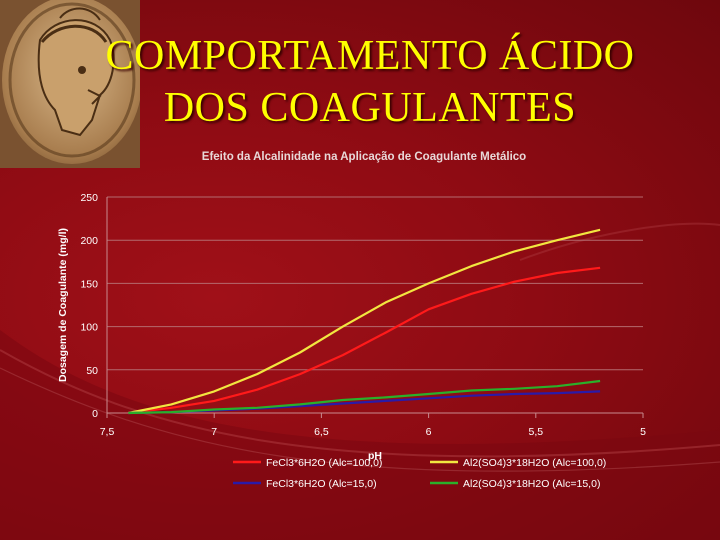 The height and width of the screenshot is (540, 720). I want to click on x-tick-label: 7,5, so click(107, 432).